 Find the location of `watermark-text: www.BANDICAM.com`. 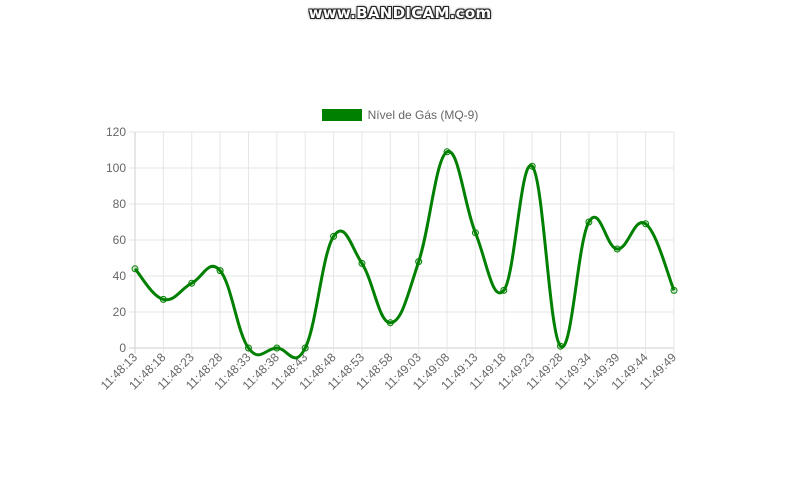

watermark-text: www.BANDICAM.com is located at coordinates (400, 13).